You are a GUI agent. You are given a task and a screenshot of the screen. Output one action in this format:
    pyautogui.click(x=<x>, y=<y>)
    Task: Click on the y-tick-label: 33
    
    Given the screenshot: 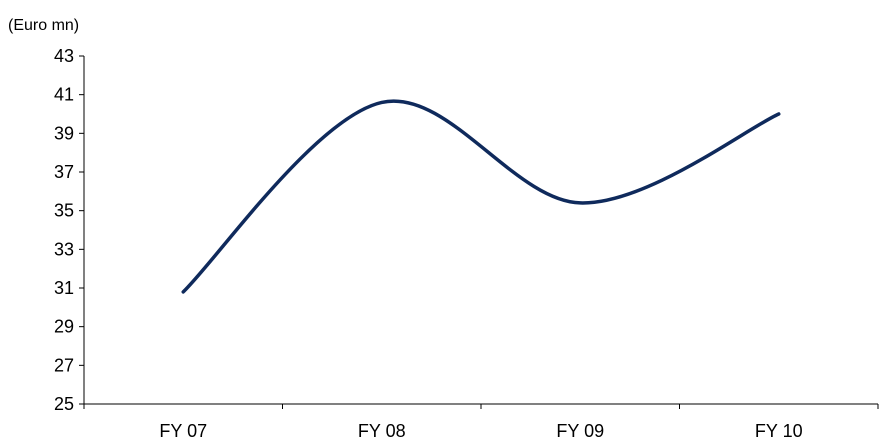 What is the action you would take?
    pyautogui.click(x=64, y=249)
    